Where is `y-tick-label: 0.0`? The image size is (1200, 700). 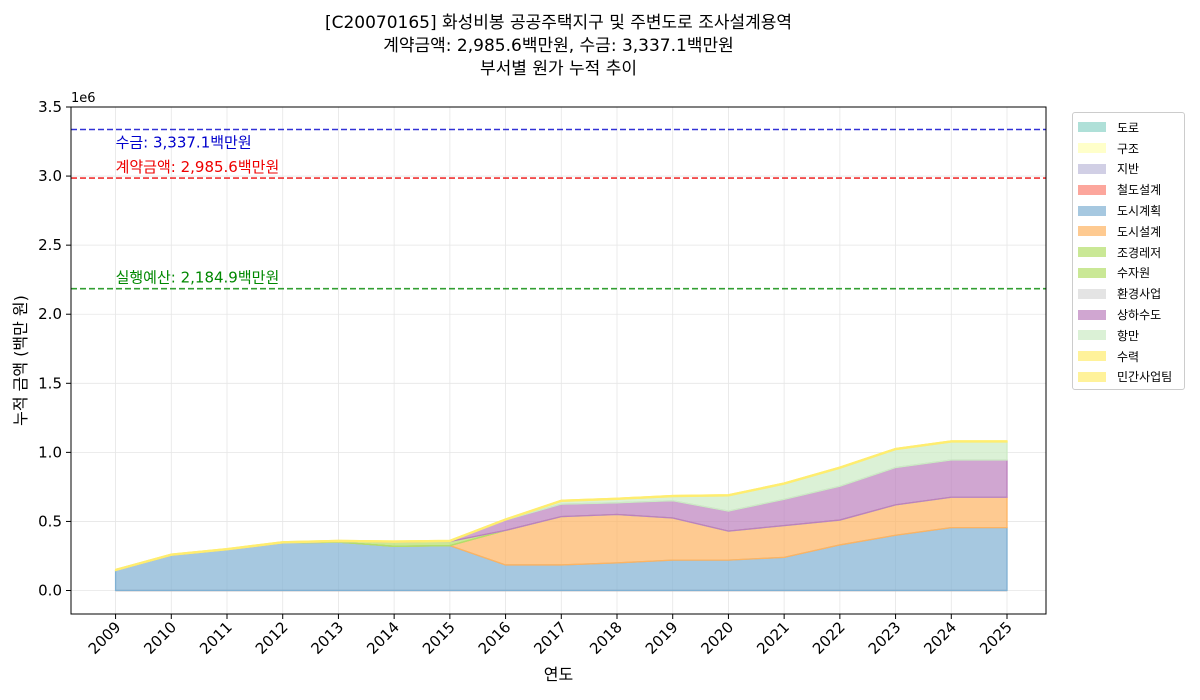 y-tick-label: 0.0 is located at coordinates (50, 591).